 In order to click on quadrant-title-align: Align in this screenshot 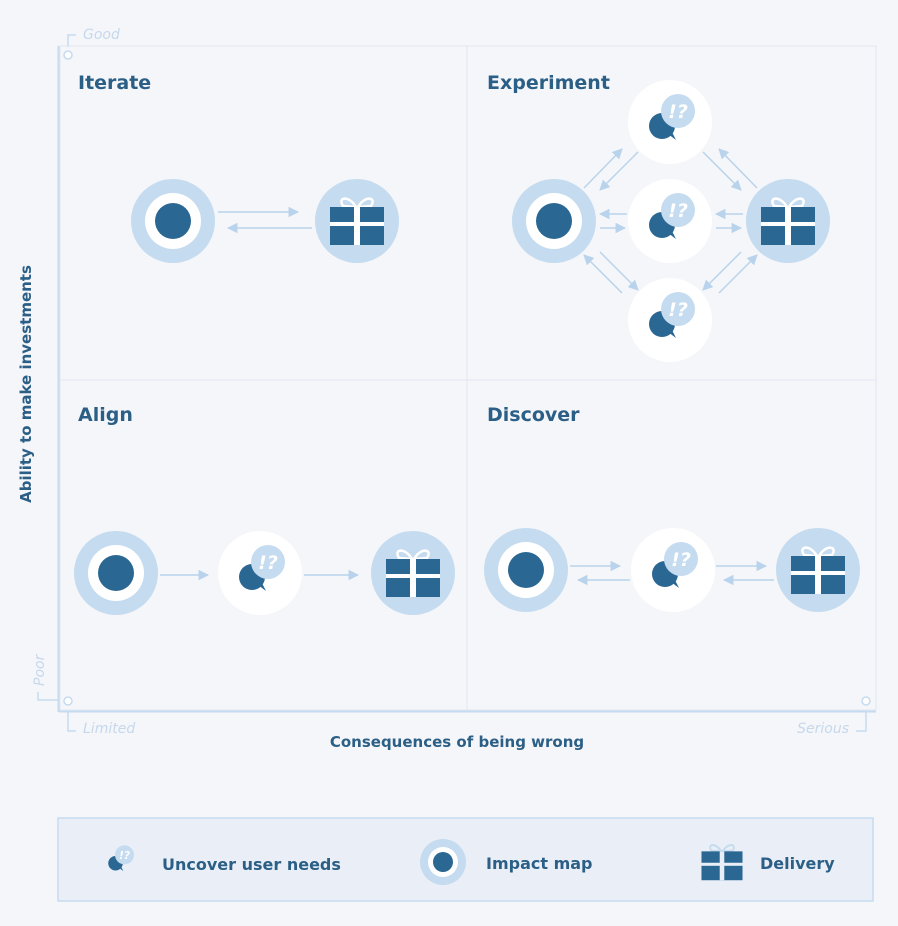, I will do `click(105, 415)`.